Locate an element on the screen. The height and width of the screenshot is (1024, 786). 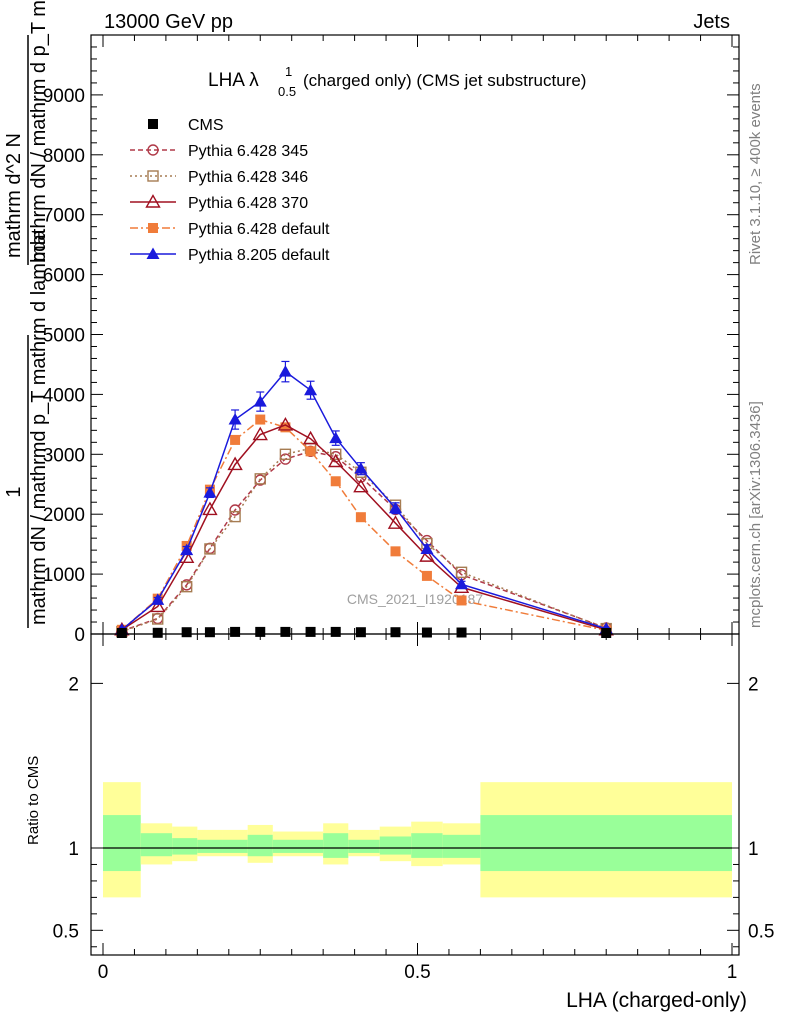
legend-item: CMS is located at coordinates (186, 125).